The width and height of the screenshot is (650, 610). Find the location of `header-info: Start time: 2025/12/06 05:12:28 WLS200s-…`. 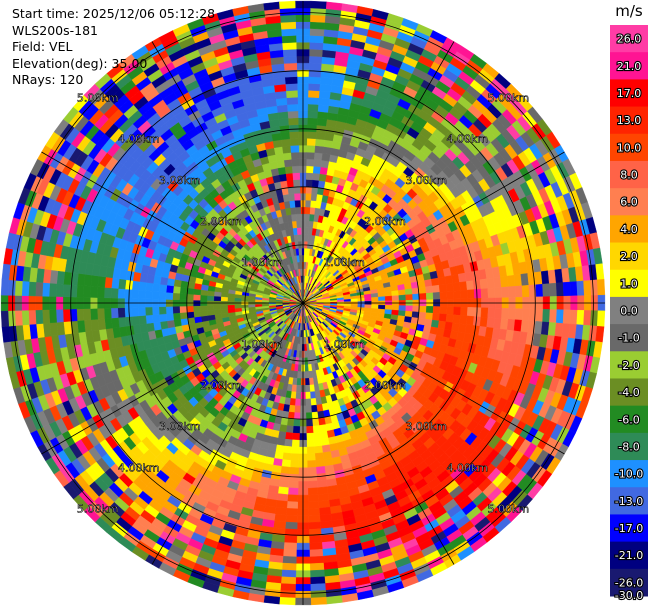

header-info: Start time: 2025/12/06 05:12:28 WLS200s-… is located at coordinates (113, 47).